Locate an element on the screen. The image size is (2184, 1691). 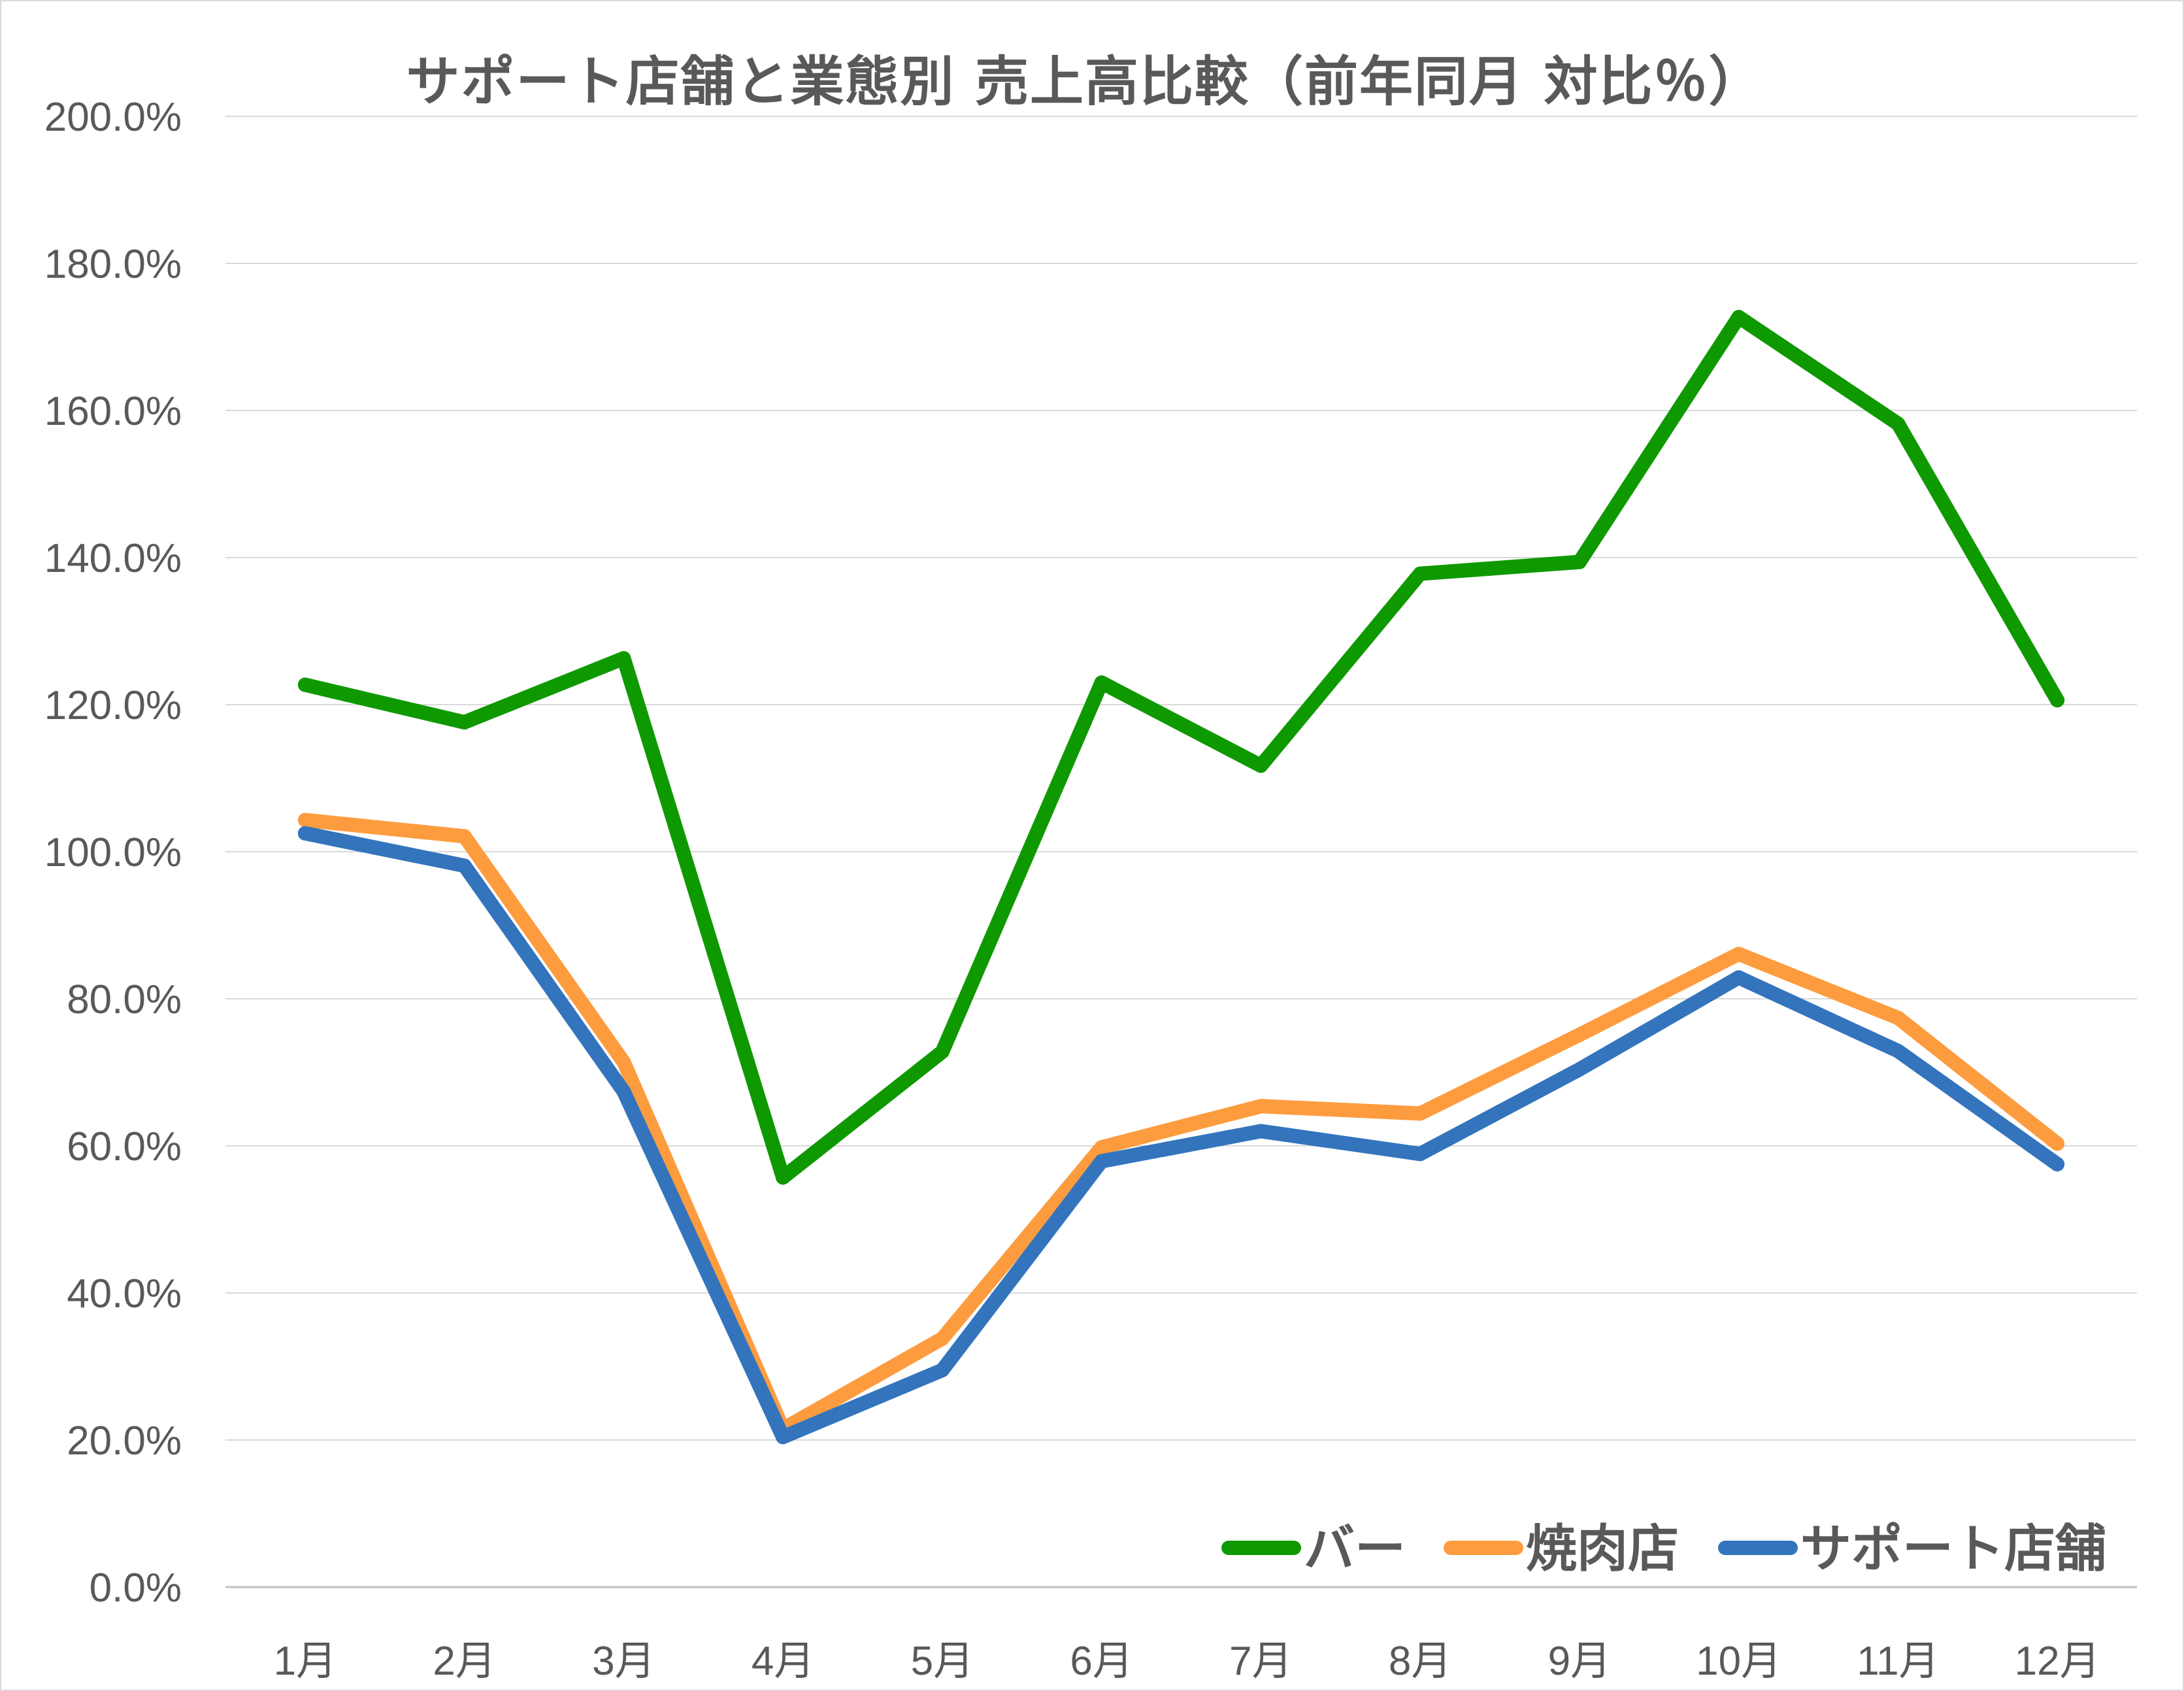
x-tick-label: 12月 is located at coordinates (2057, 1661).